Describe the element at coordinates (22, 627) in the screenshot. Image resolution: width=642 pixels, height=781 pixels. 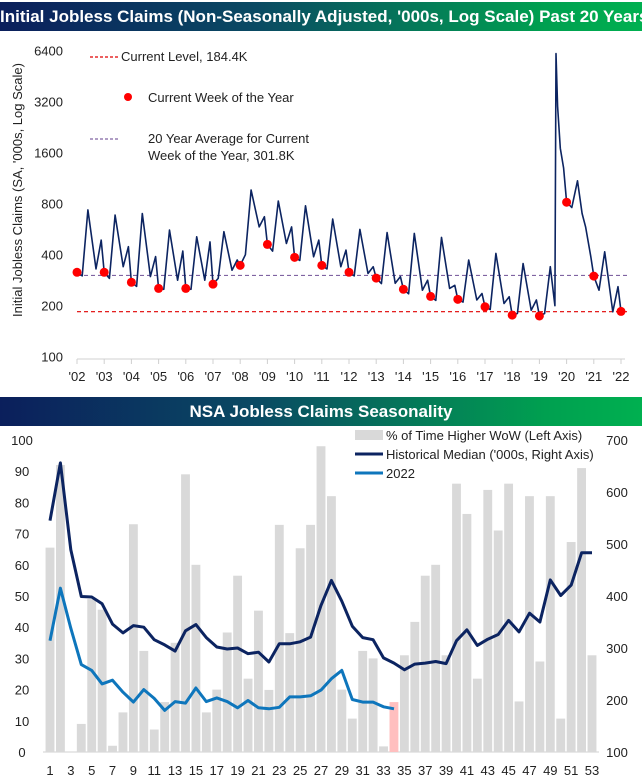
I see `left-y-tick-label: 40` at that location.